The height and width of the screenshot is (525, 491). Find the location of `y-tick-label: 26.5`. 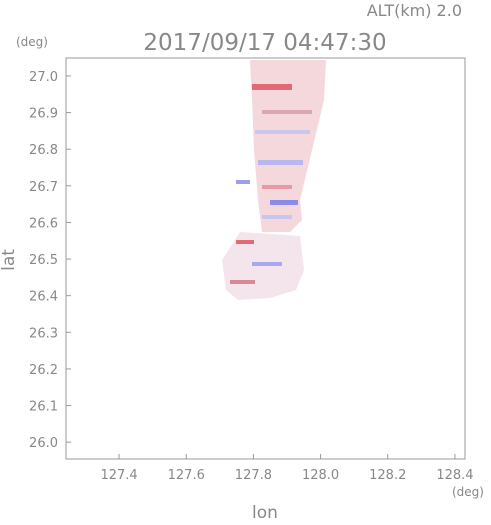

y-tick-label: 26.5 is located at coordinates (43, 260).